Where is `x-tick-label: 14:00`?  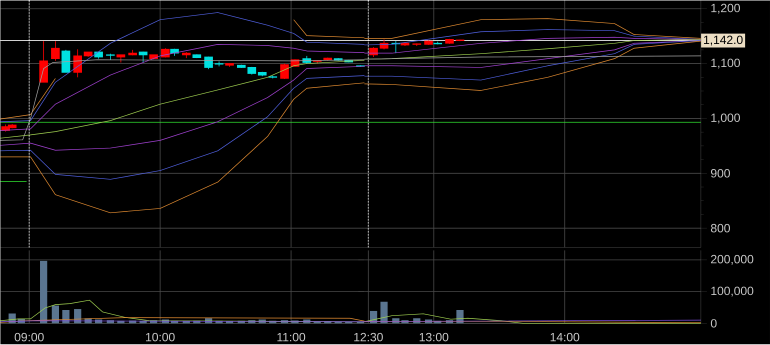
x-tick-label: 14:00 is located at coordinates (565, 337).